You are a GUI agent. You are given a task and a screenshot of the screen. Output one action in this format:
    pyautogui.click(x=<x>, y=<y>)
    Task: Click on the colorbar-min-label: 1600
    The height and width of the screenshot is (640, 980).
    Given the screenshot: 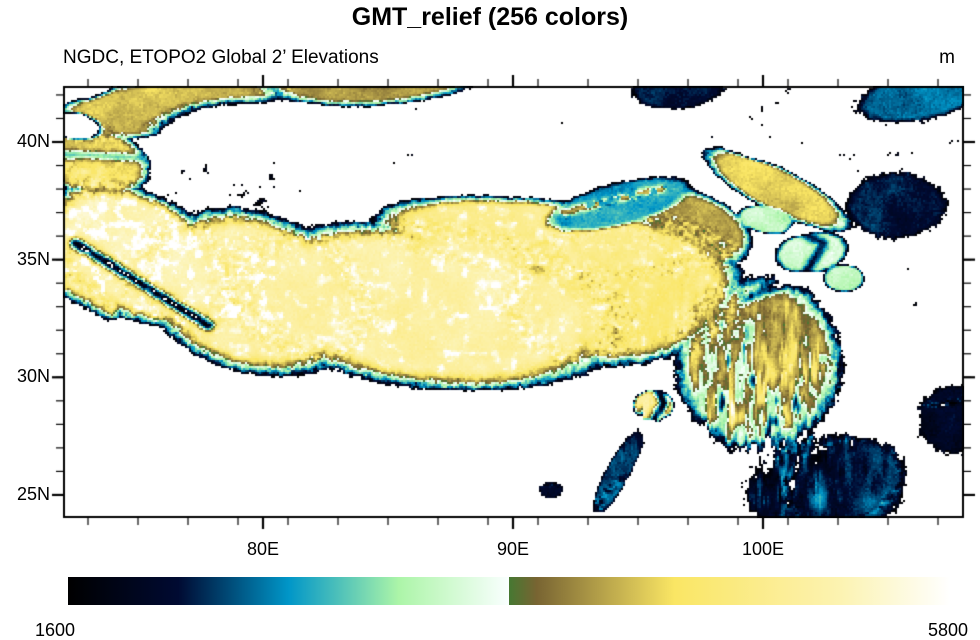 What is the action you would take?
    pyautogui.click(x=55, y=630)
    